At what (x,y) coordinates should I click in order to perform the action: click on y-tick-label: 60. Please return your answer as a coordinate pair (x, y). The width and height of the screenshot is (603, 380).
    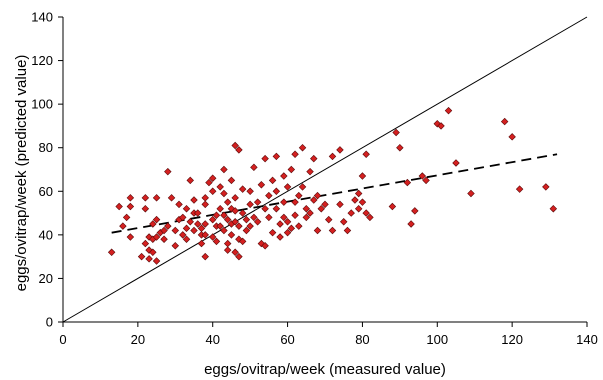
    Looking at the image, I should click on (46, 191).